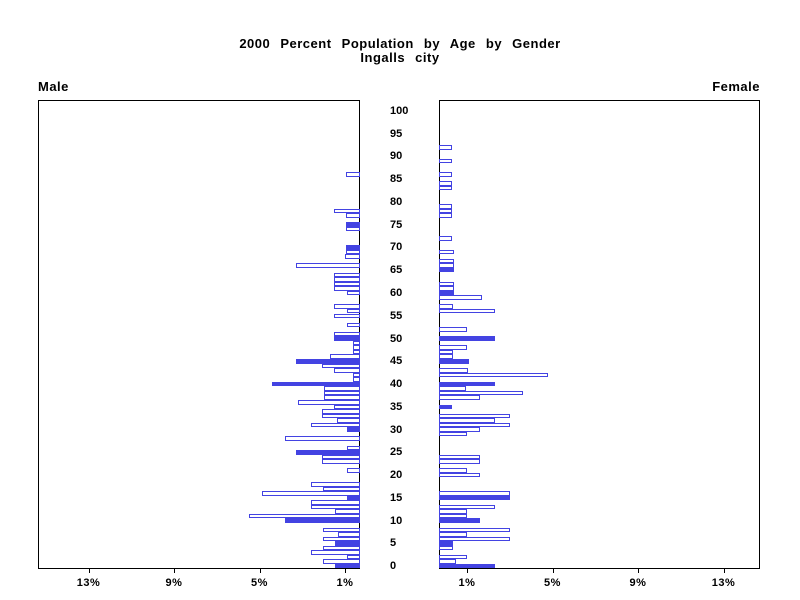 Image resolution: width=800 pixels, height=600 pixels. What do you see at coordinates (396, 520) in the screenshot?
I see `age-label-10: 10` at bounding box center [396, 520].